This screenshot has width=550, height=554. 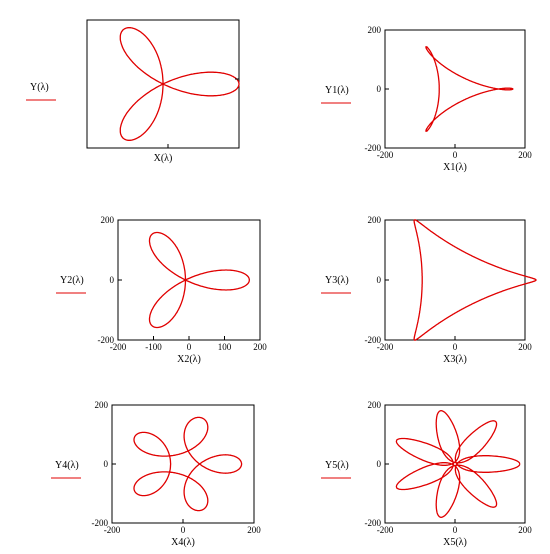 What do you see at coordinates (163, 158) in the screenshot?
I see `x-axis-label: X(λ)` at bounding box center [163, 158].